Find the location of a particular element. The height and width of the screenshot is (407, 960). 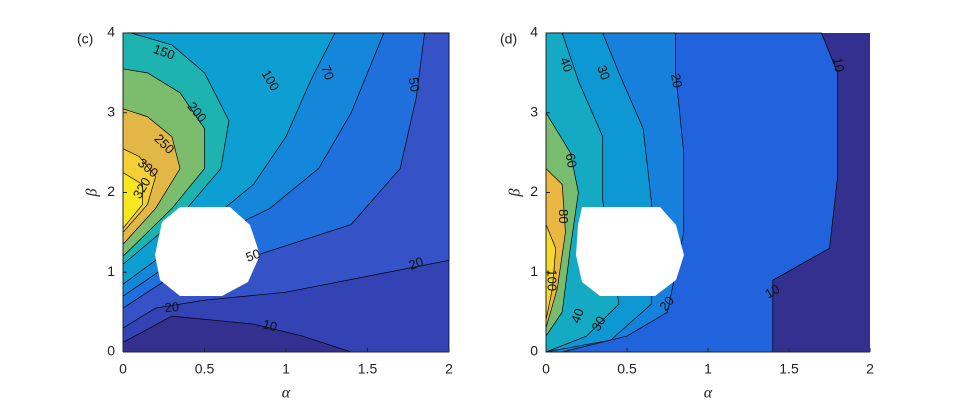

contour-label: 100 is located at coordinates (551, 280).